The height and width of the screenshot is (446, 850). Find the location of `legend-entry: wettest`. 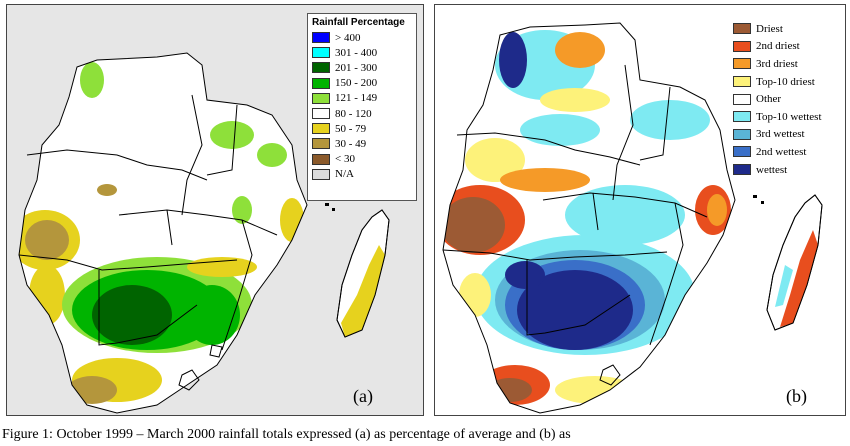

legend-entry: wettest is located at coordinates (788, 170).